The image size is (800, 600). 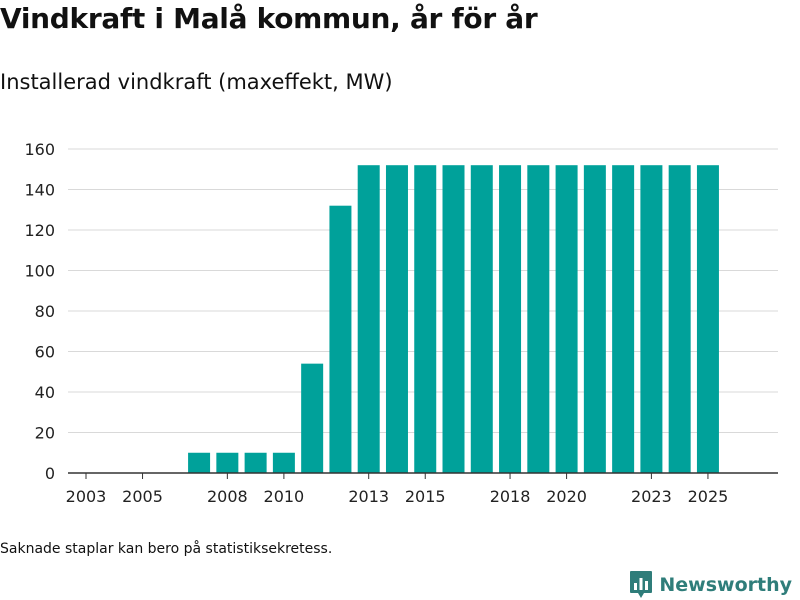 What do you see at coordinates (641, 584) in the screenshot?
I see `bar-chart-speech-bubble-icon` at bounding box center [641, 584].